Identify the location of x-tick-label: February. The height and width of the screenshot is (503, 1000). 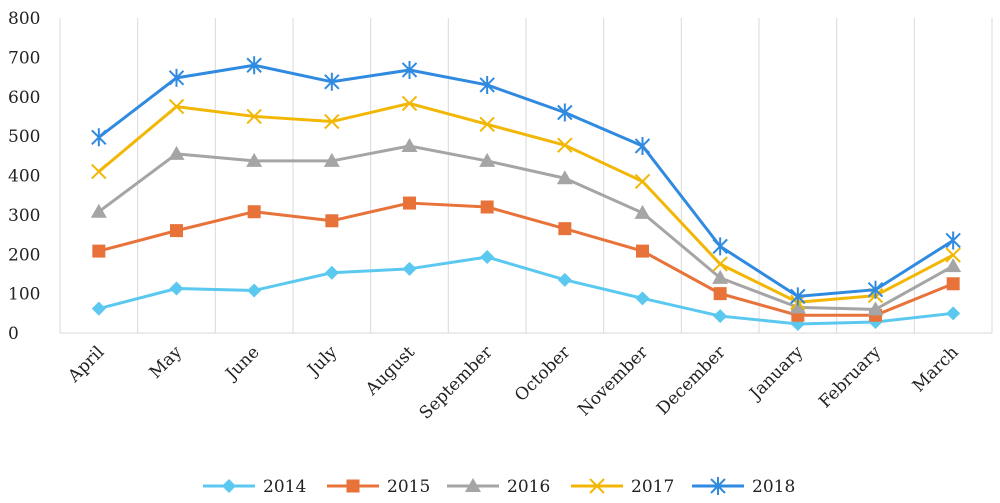
(850, 377).